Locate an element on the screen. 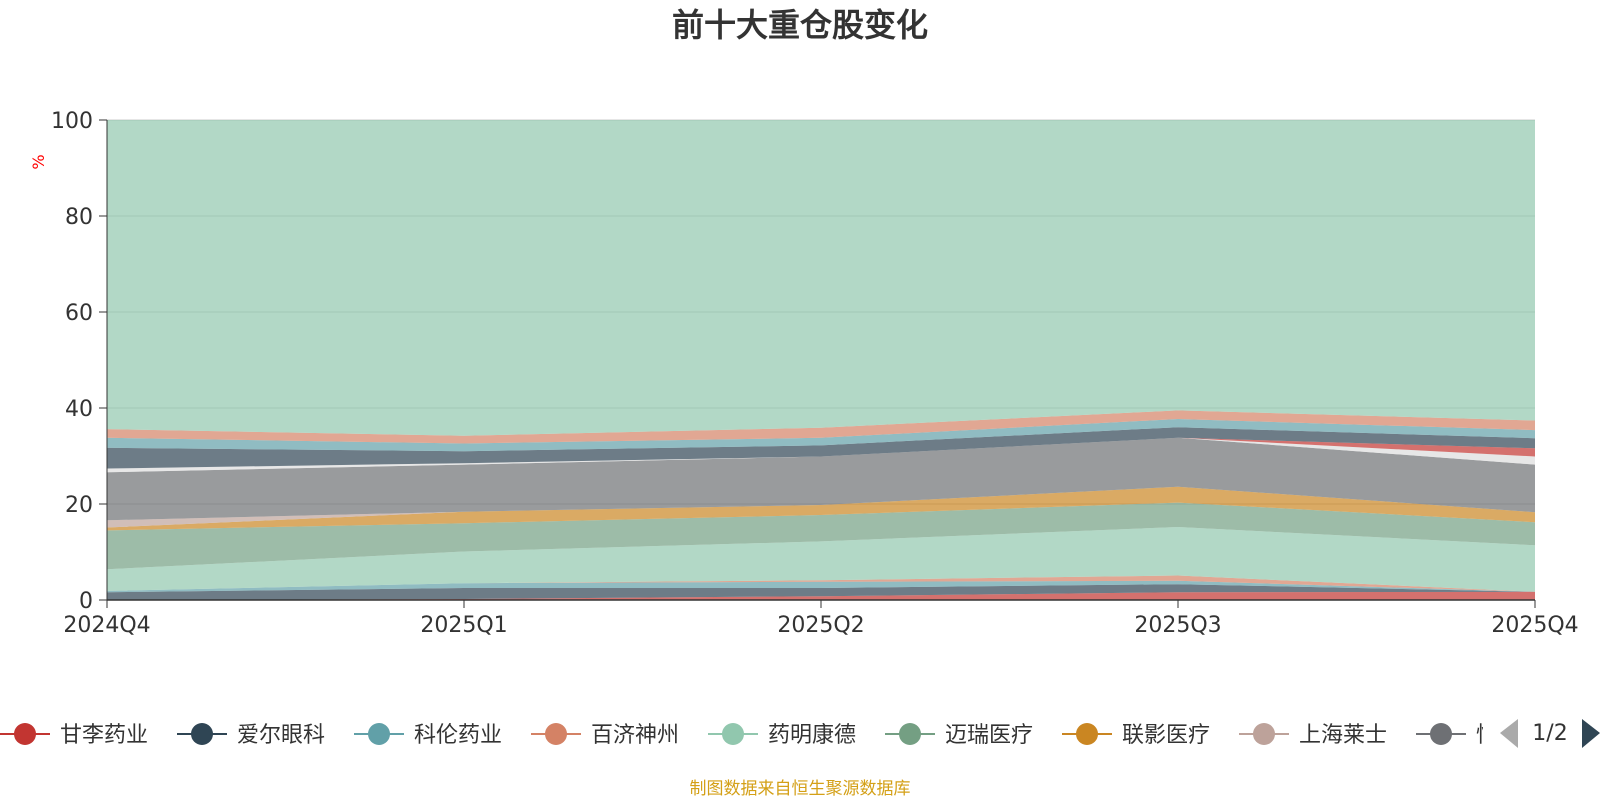  legend-label: 药明康德 is located at coordinates (812, 735).